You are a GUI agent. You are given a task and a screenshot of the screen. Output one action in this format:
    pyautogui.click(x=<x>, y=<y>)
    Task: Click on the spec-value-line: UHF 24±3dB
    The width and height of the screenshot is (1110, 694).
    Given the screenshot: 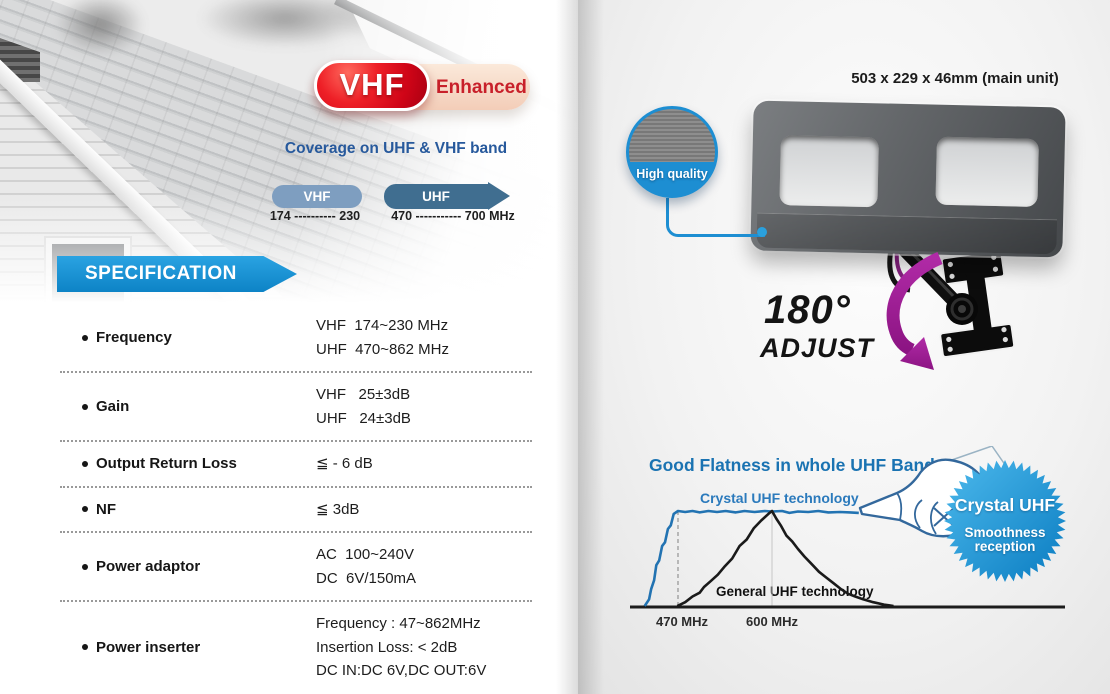 What is the action you would take?
    pyautogui.click(x=363, y=418)
    